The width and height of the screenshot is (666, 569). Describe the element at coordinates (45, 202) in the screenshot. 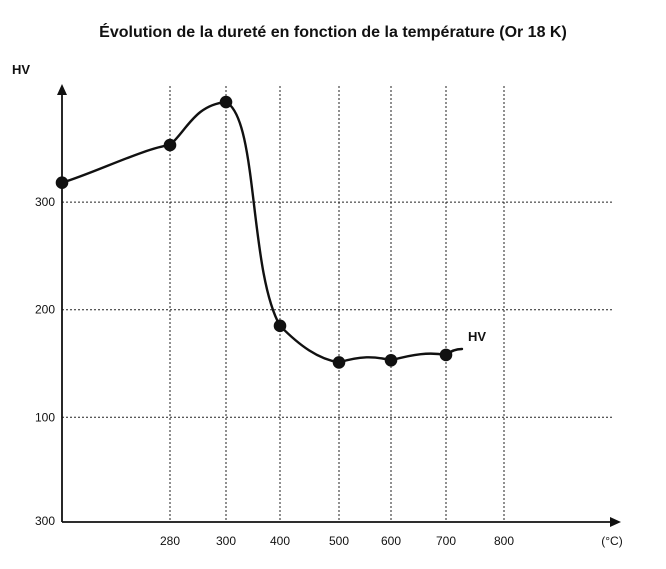

I see `y-tick-label-300: 300` at that location.